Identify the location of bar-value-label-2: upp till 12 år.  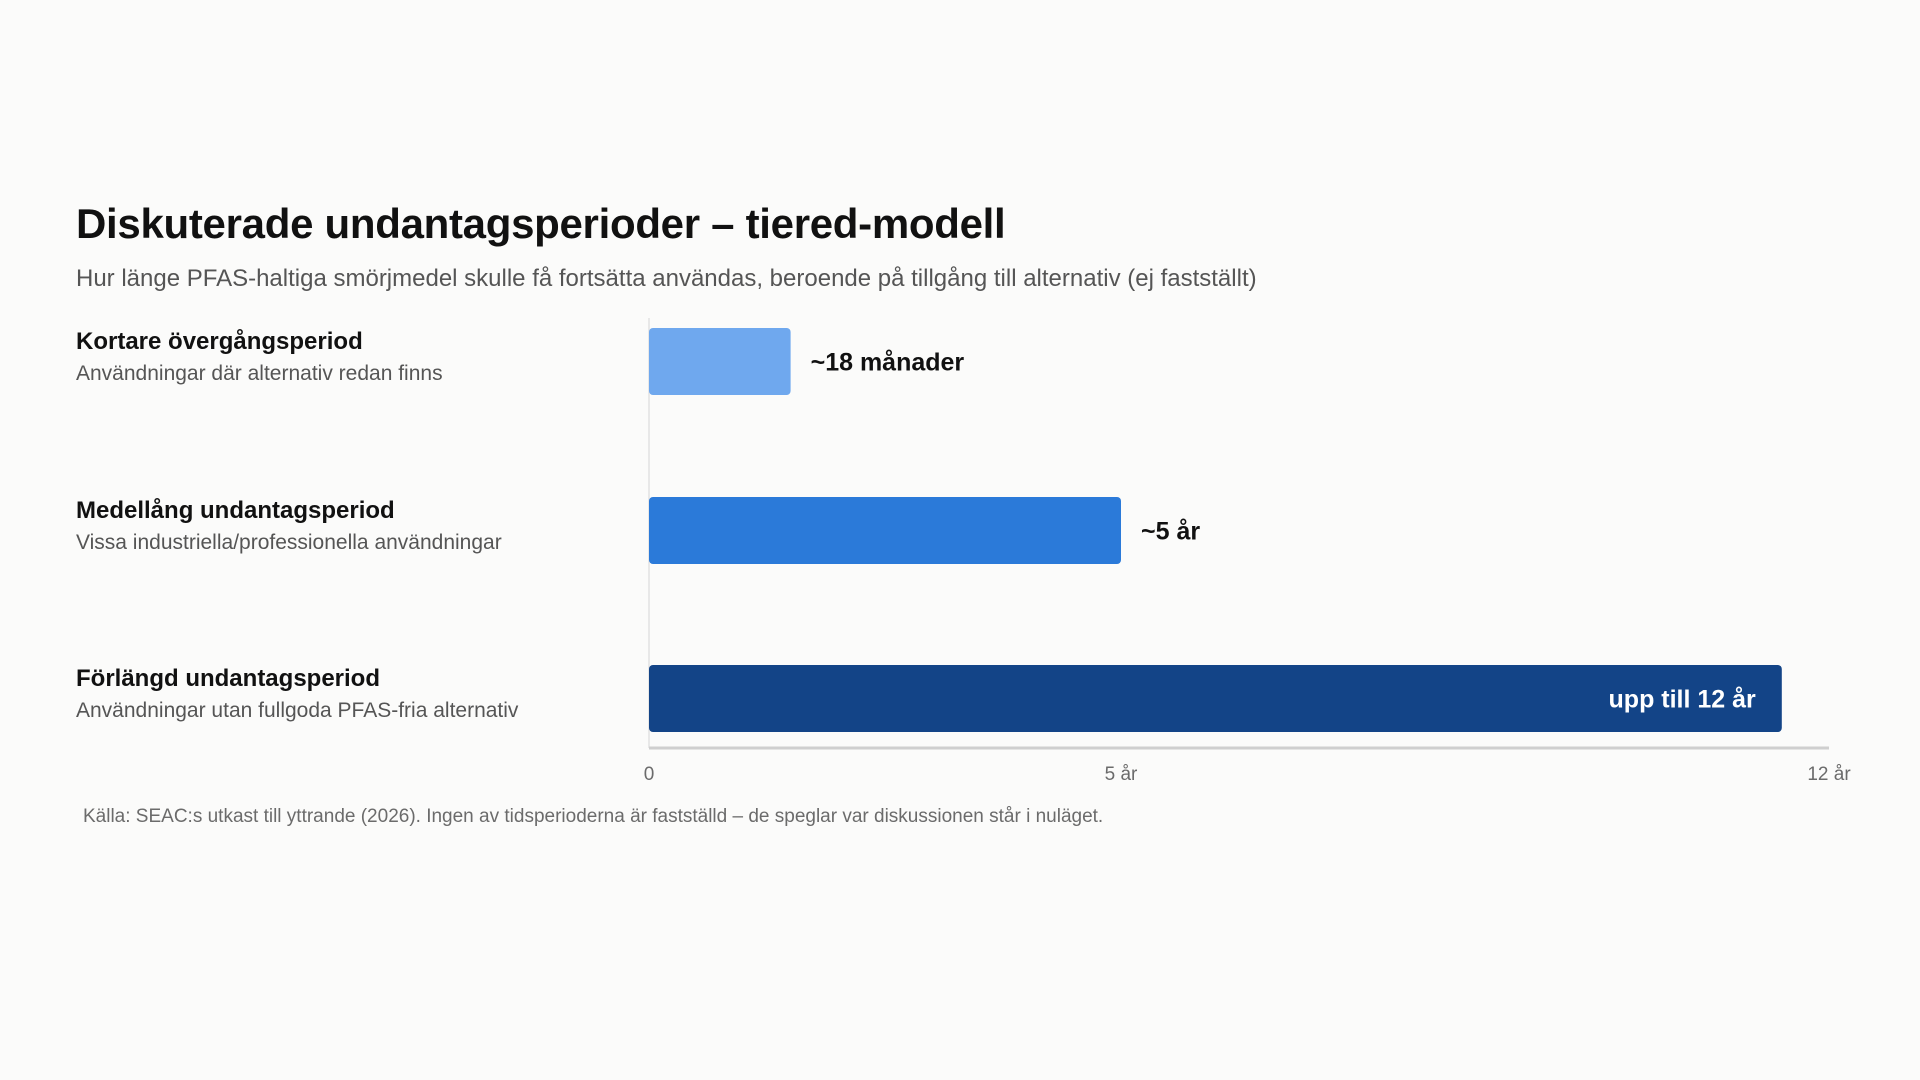
(1683, 700).